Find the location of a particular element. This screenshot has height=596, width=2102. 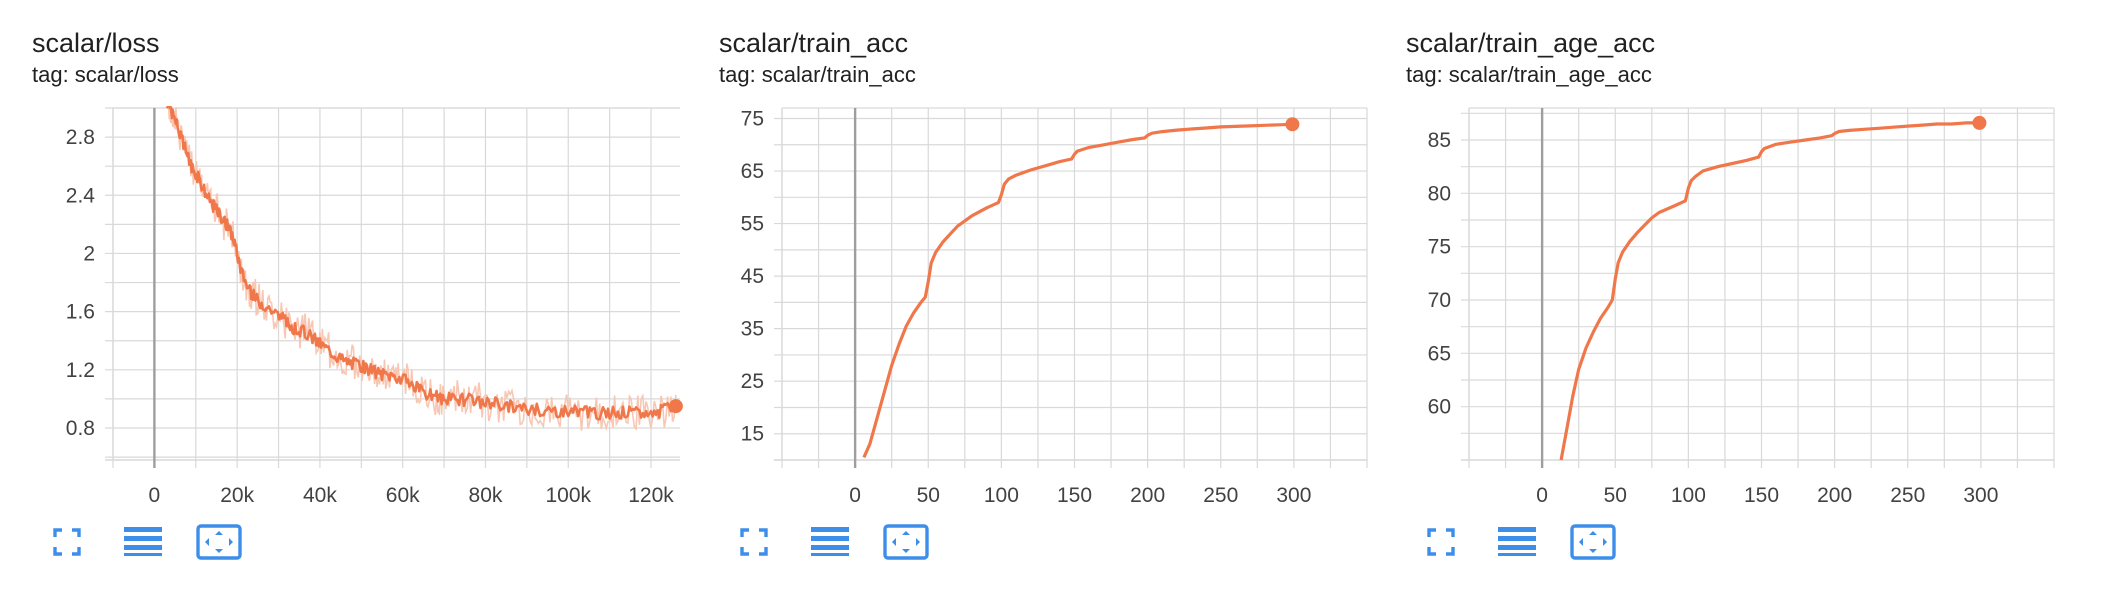

y-tick-label: 25 is located at coordinates (752, 381).